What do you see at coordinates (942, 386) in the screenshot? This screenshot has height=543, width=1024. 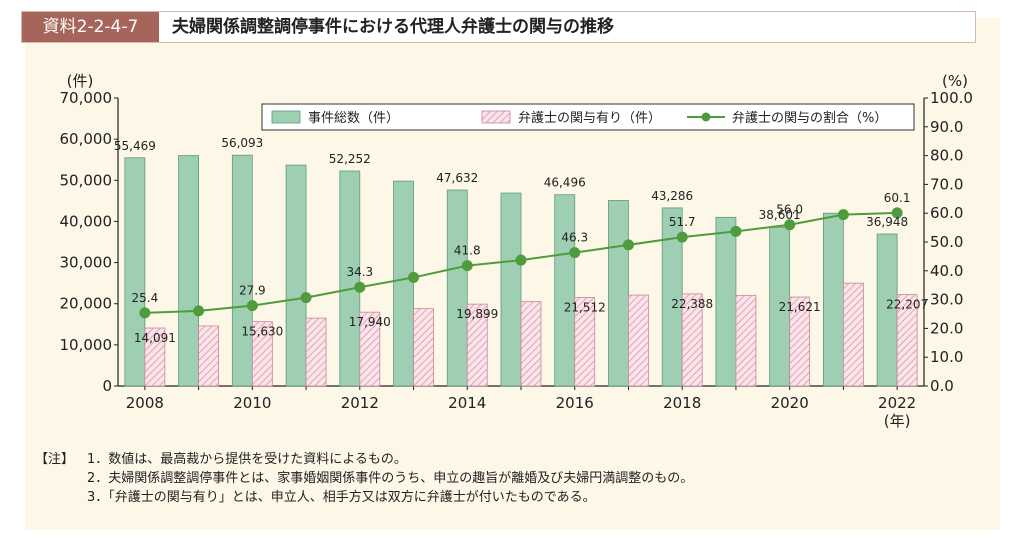 I see `y-right-tick-label: 0.0` at bounding box center [942, 386].